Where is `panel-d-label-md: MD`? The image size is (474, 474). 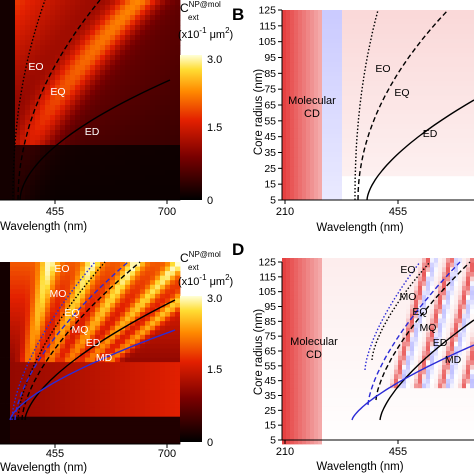 panel-d-label-md: MD is located at coordinates (453, 360).